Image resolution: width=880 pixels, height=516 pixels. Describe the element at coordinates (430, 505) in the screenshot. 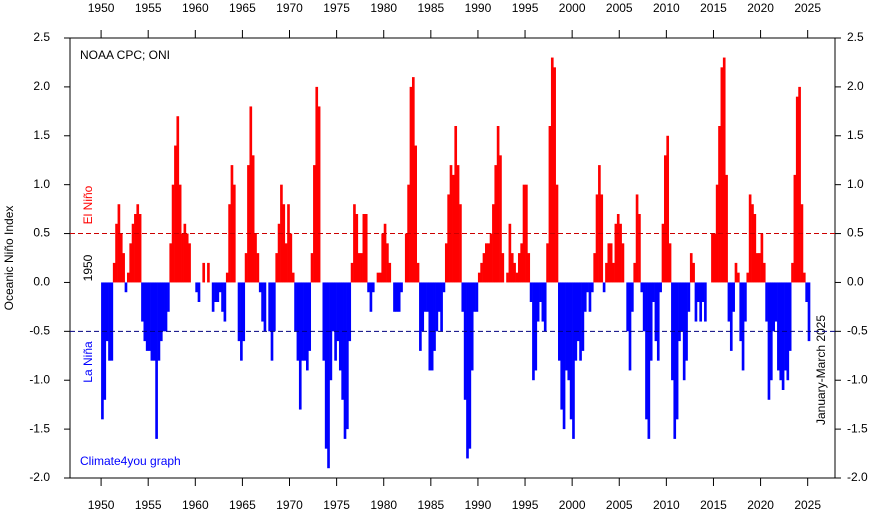

I see `x-tick-label: 1985` at that location.